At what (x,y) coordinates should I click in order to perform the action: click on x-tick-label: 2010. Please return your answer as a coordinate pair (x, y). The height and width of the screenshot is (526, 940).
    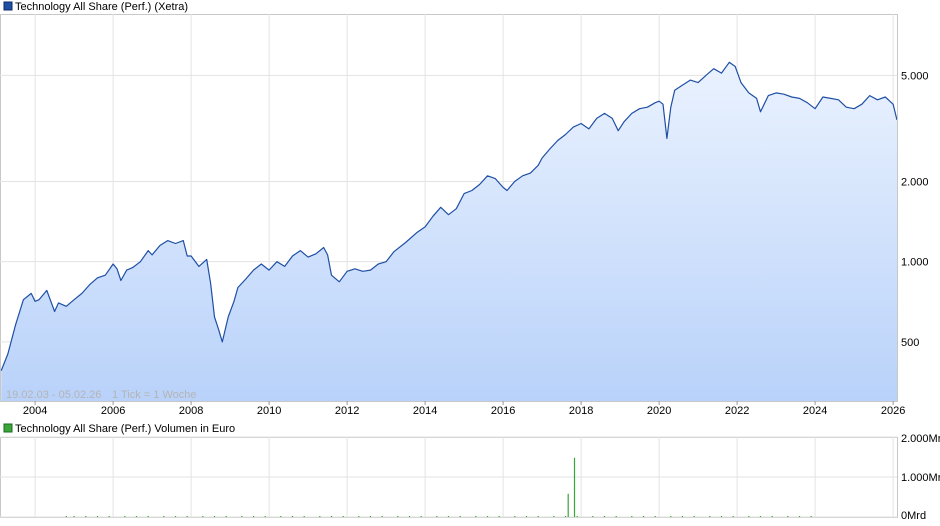
    Looking at the image, I should click on (269, 411).